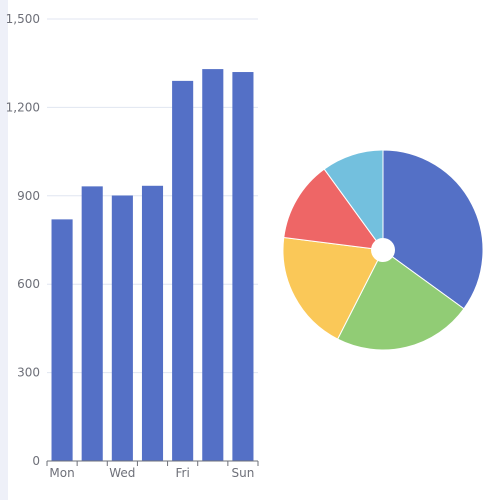 This screenshot has width=500, height=500. I want to click on y-tick-label: 0, so click(36, 461).